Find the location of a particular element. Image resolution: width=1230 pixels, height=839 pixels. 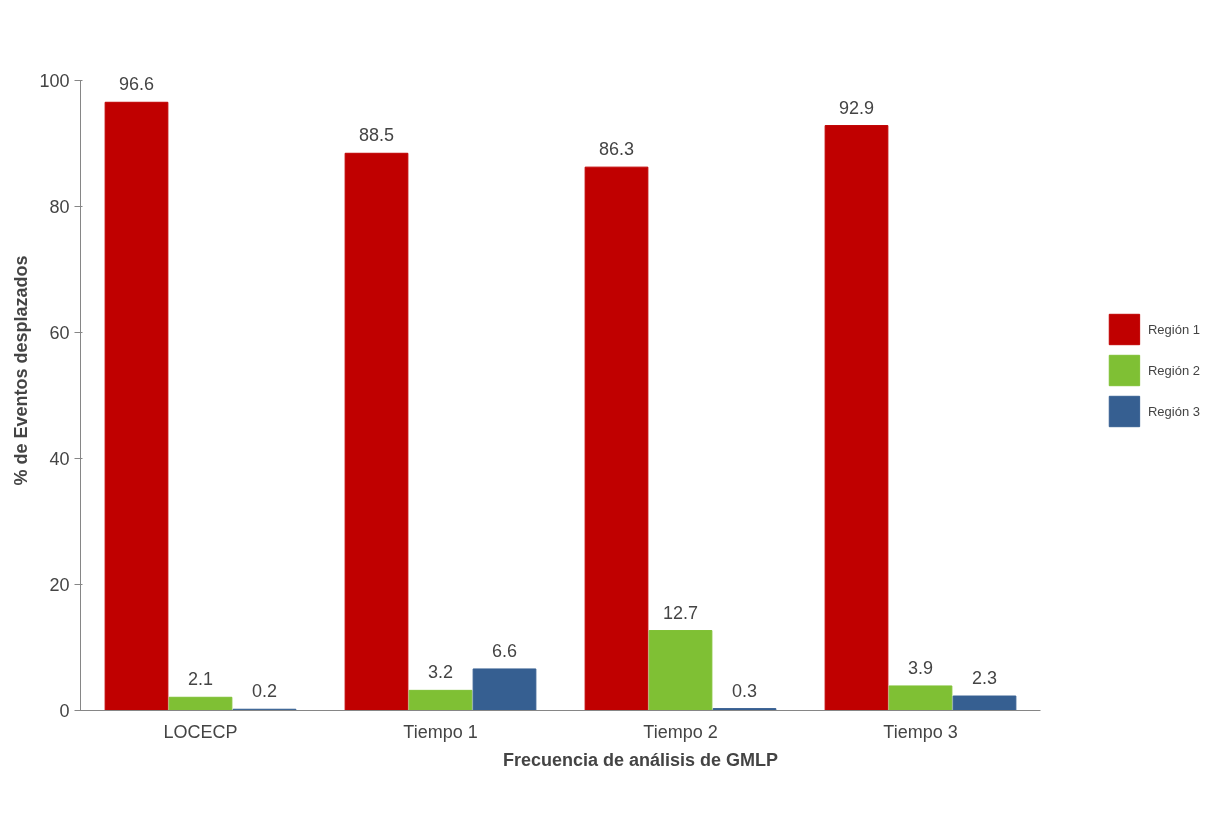

data-label: 92.9 is located at coordinates (856, 107).